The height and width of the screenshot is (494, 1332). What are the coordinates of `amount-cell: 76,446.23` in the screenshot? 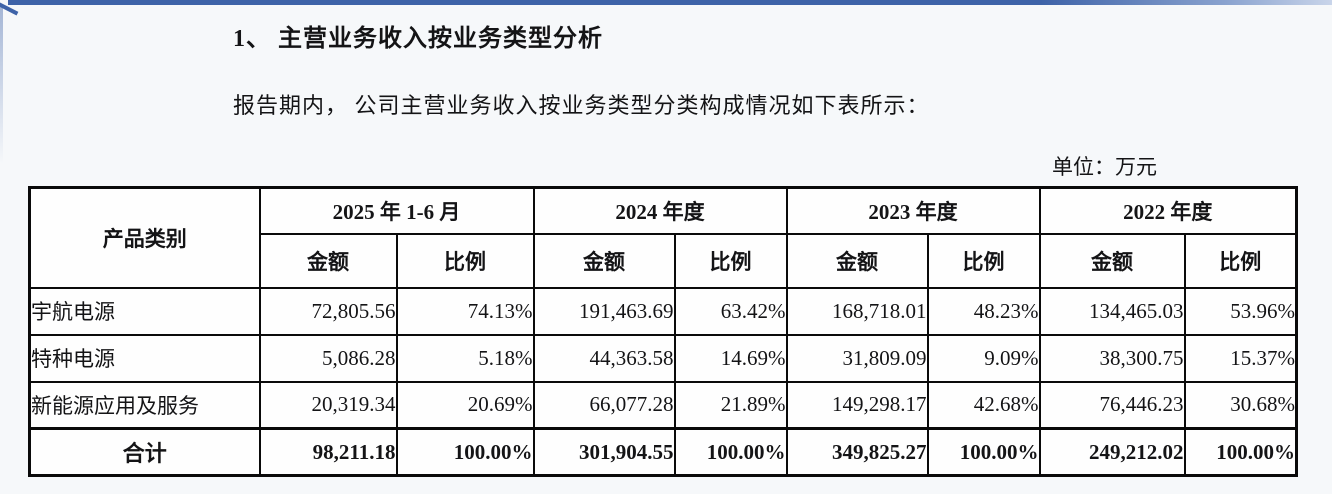 It's located at (1112, 405).